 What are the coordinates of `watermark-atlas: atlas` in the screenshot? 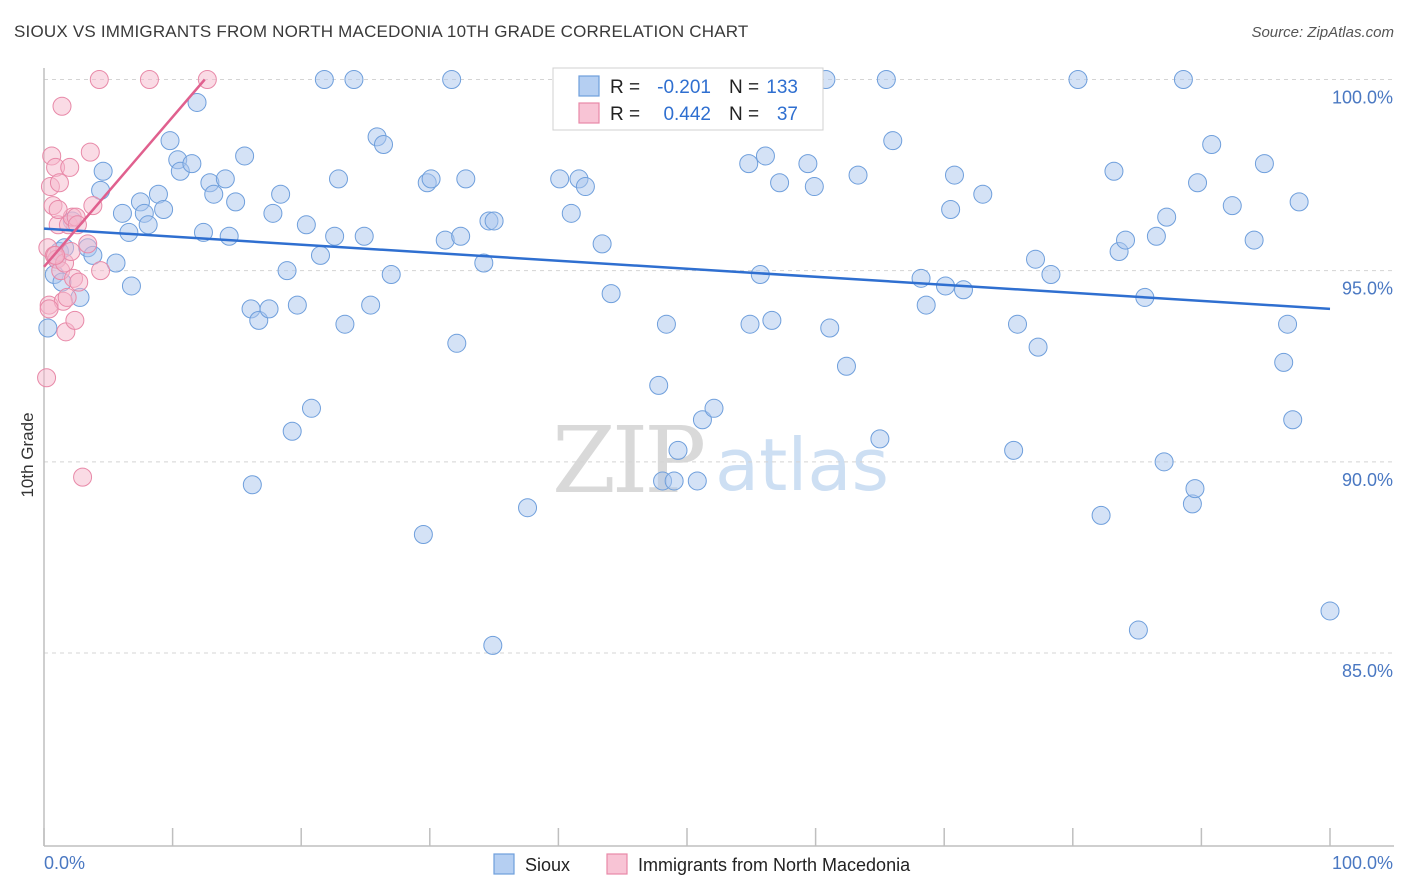 It's located at (802, 465).